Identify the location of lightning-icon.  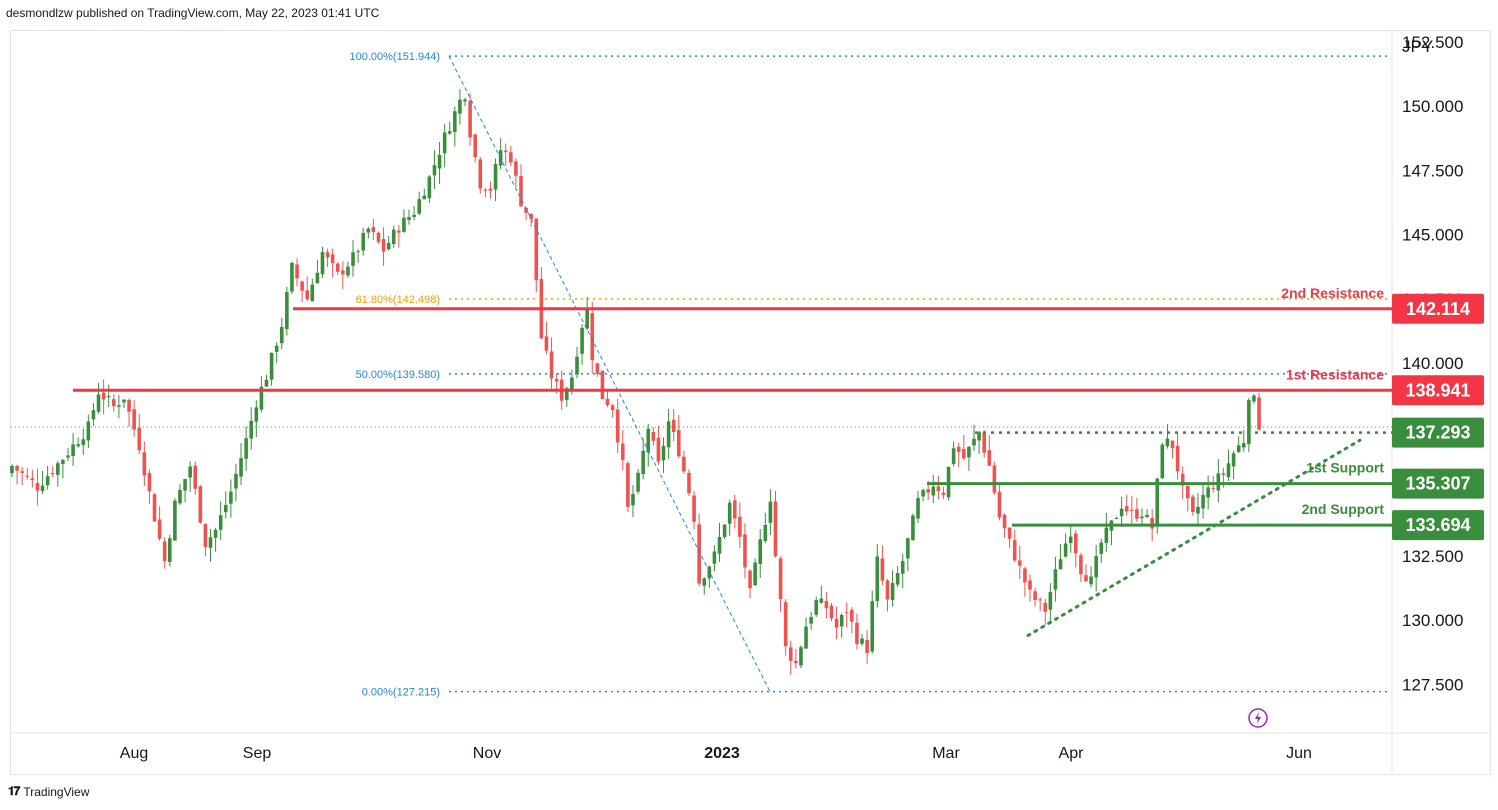
(1258, 718).